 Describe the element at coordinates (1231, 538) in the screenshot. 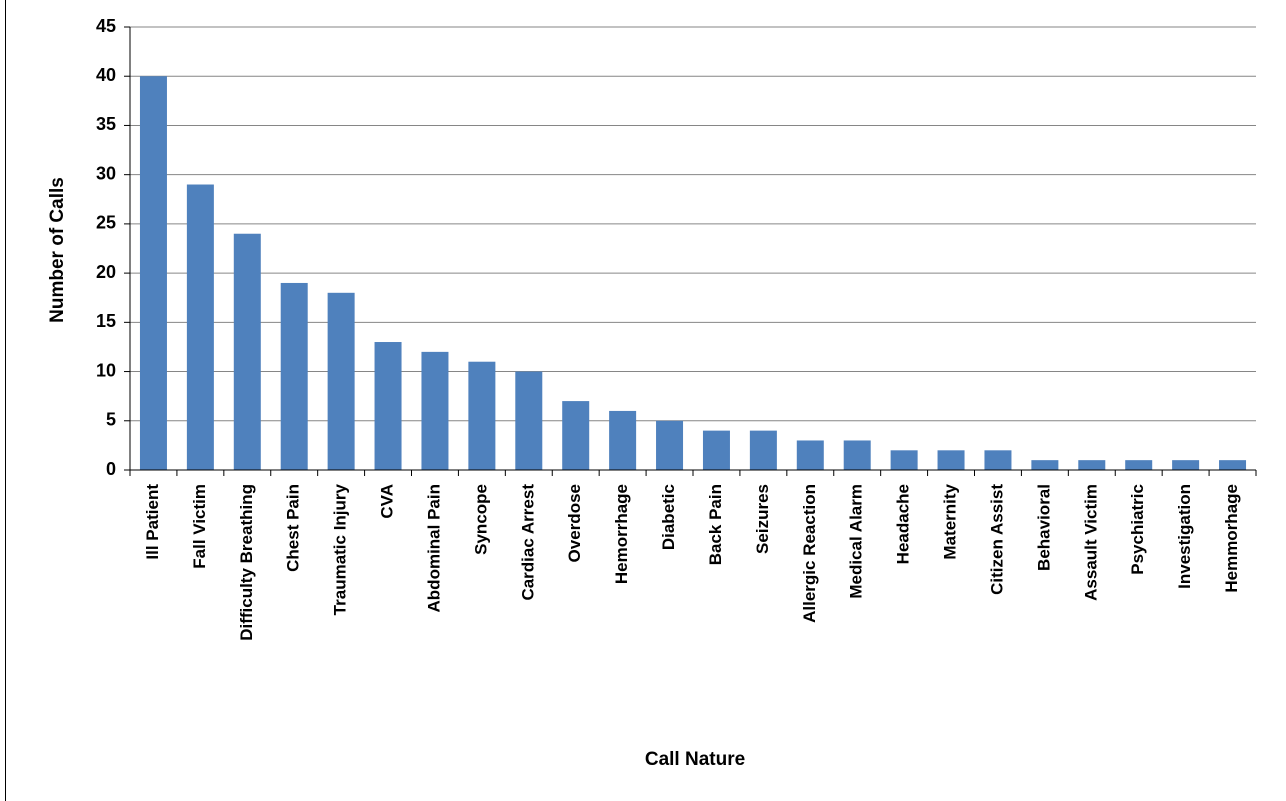

I see `x-tick-label: Hemmorhage` at that location.